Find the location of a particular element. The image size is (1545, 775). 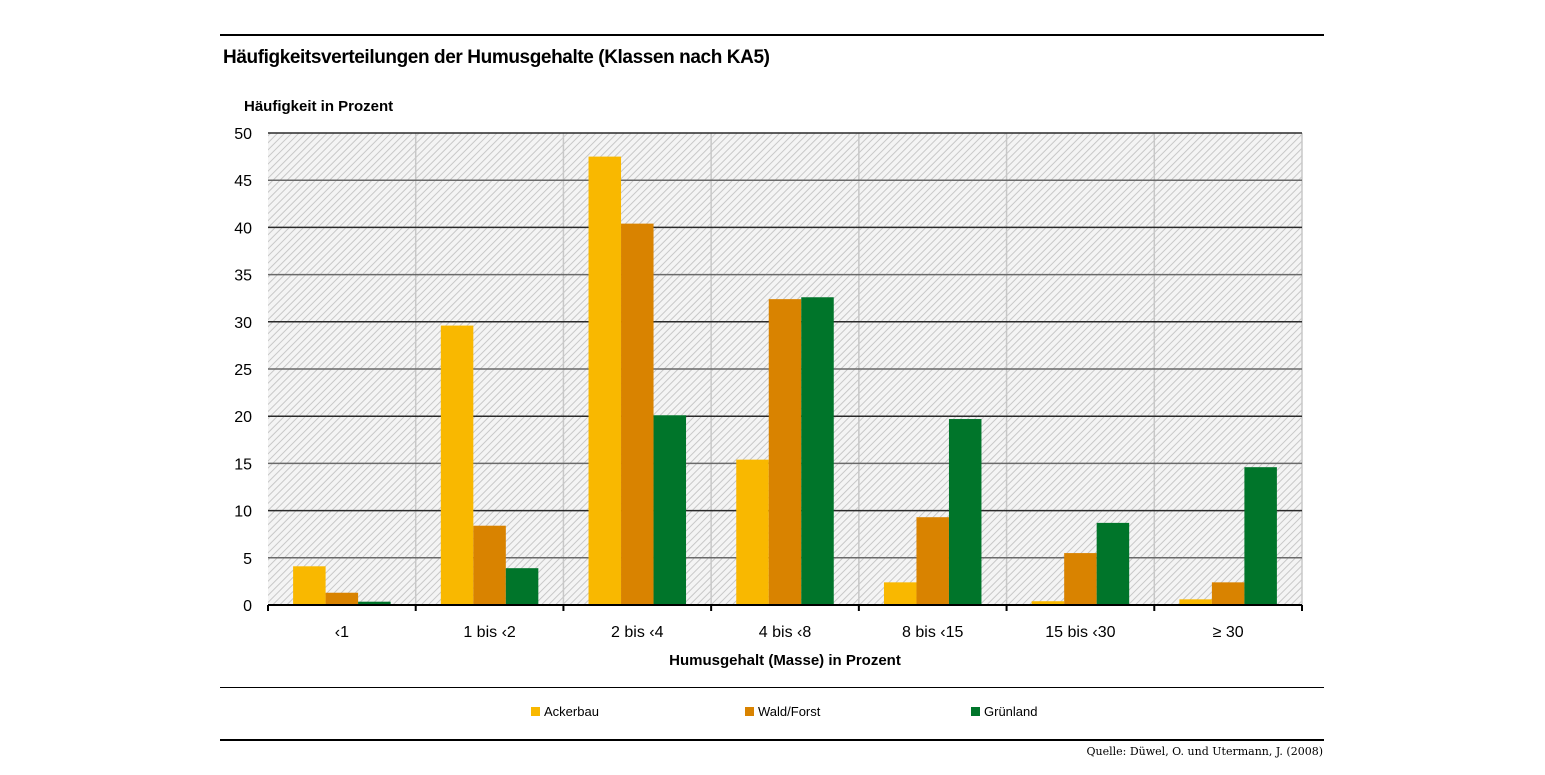

y-tick-label: 40 is located at coordinates (243, 228).